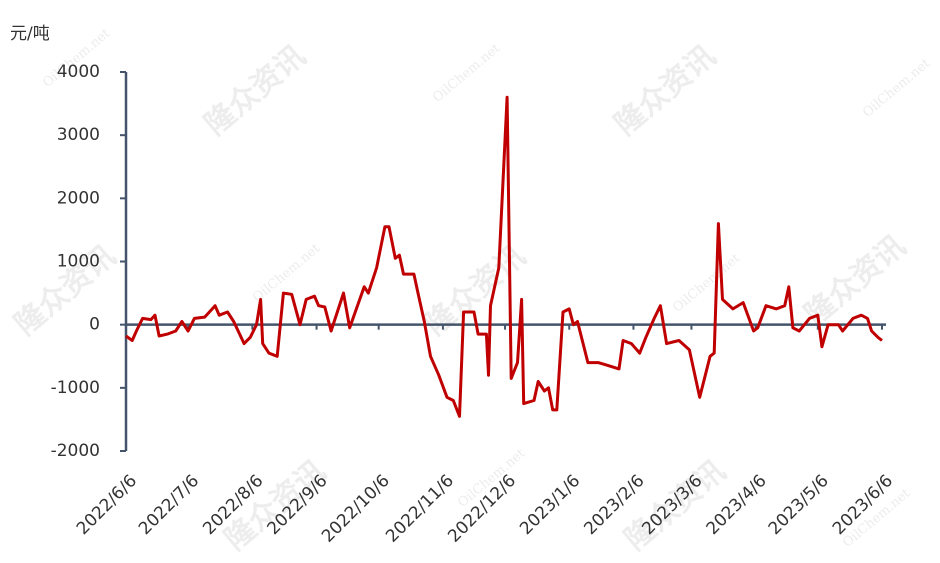 The width and height of the screenshot is (940, 563). What do you see at coordinates (78, 72) in the screenshot?
I see `y-tick-label: 4000` at bounding box center [78, 72].